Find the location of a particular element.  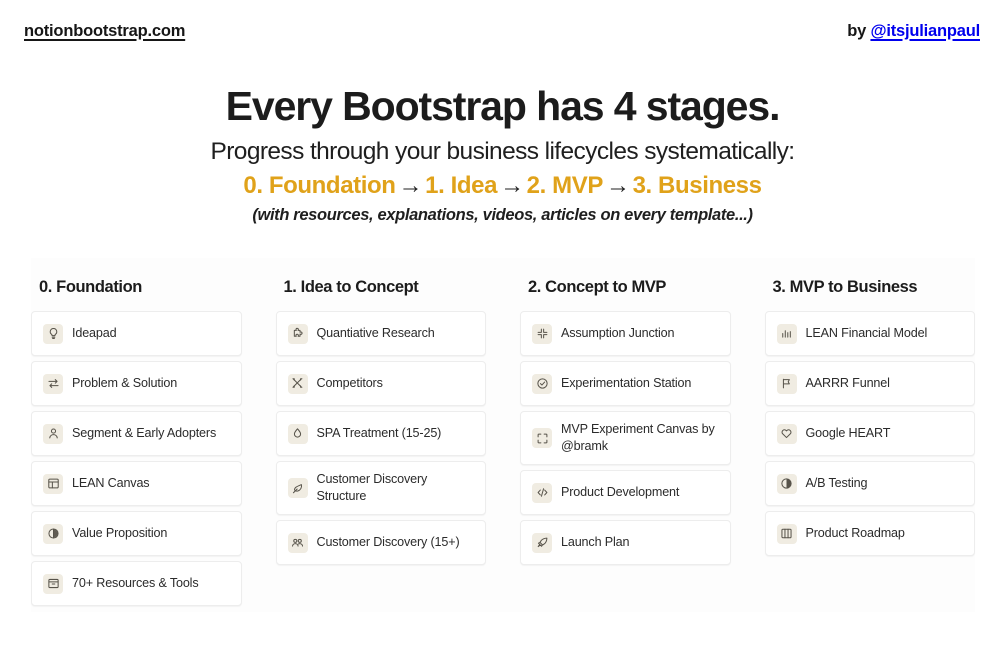

layout-grid-icon is located at coordinates (53, 483).